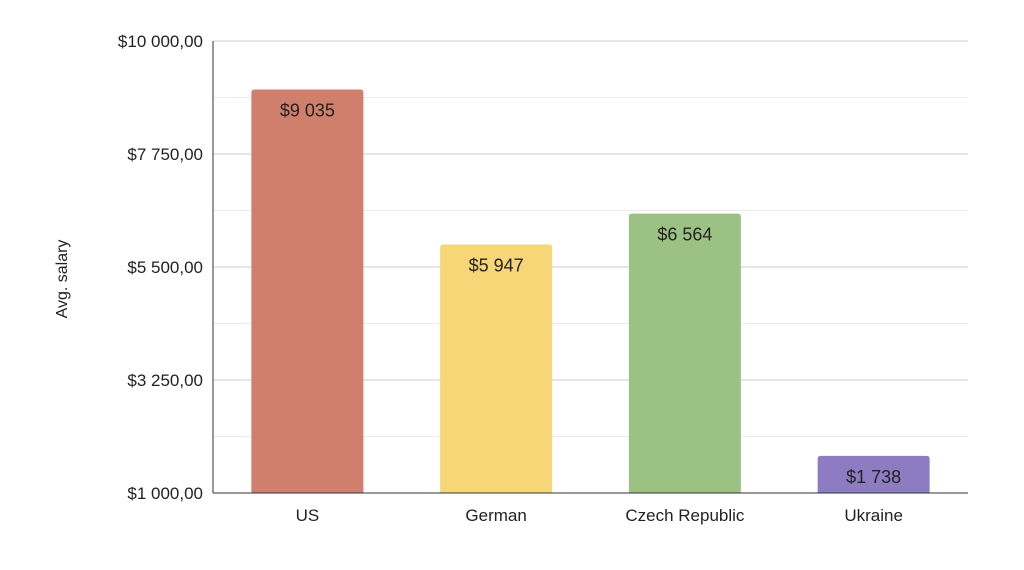 The height and width of the screenshot is (570, 1024). What do you see at coordinates (165, 267) in the screenshot?
I see `y-tick-label: $5 500,00` at bounding box center [165, 267].